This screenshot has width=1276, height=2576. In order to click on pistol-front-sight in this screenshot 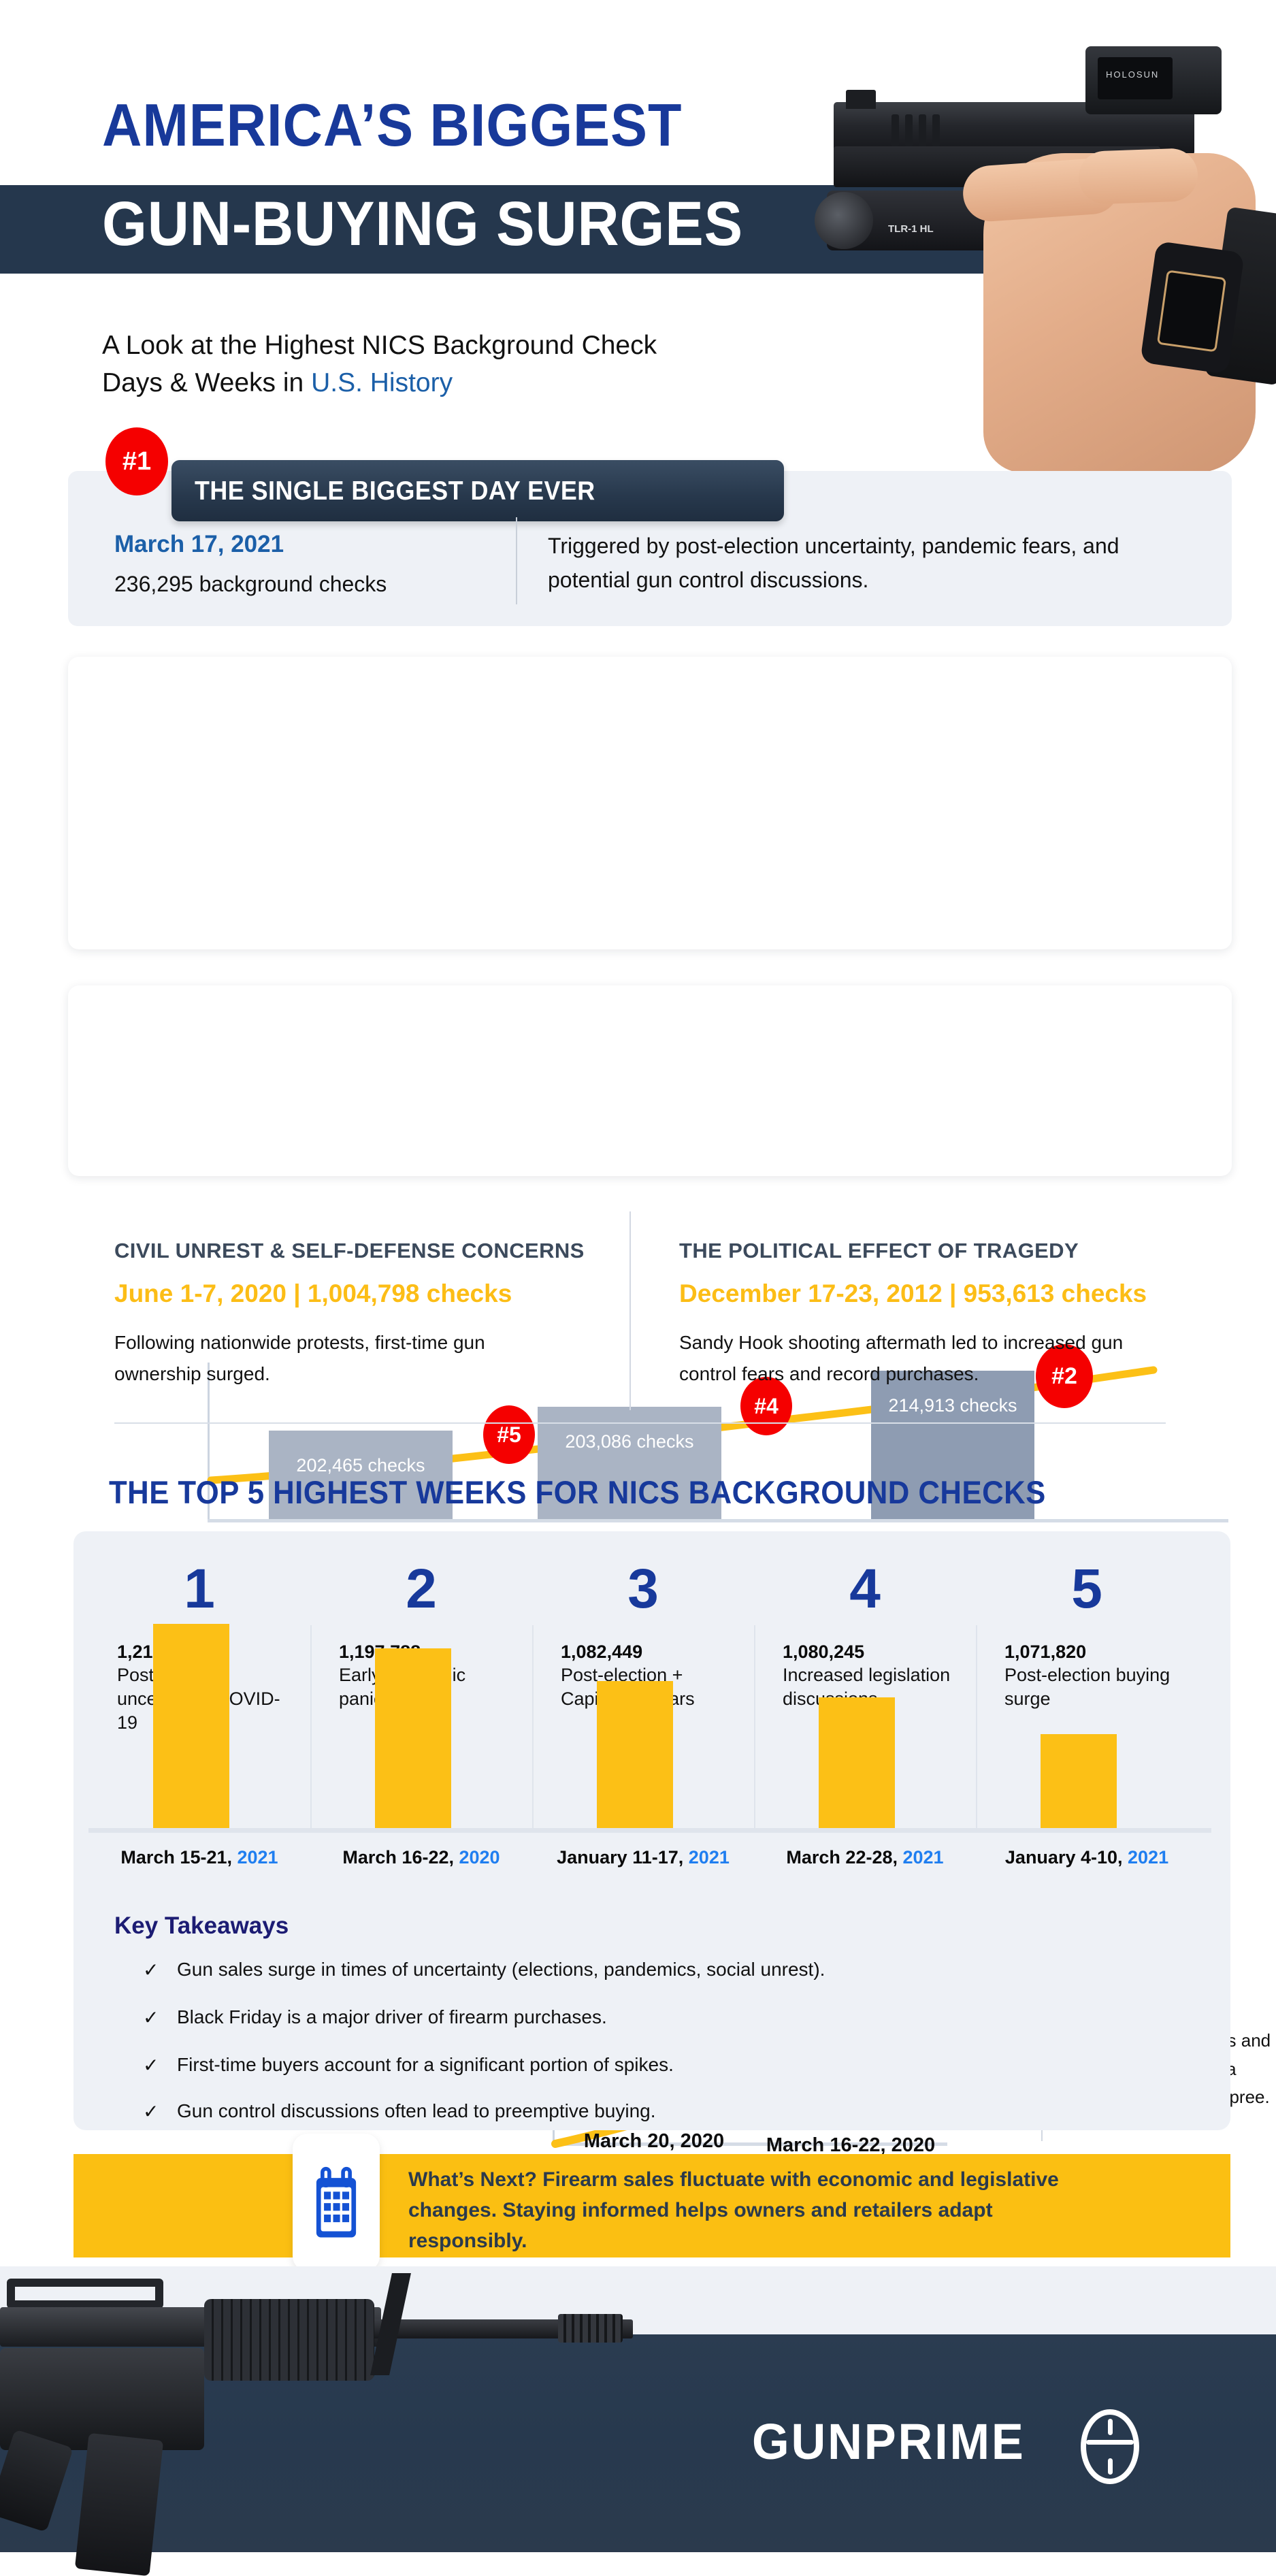, I will do `click(861, 99)`.